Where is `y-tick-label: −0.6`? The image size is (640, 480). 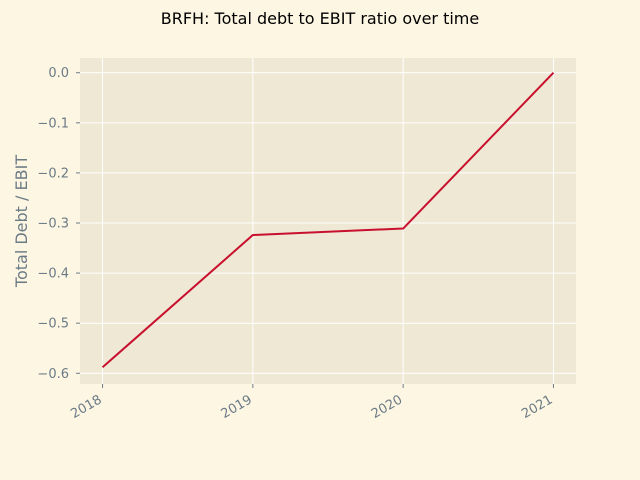
y-tick-label: −0.6 is located at coordinates (53, 374).